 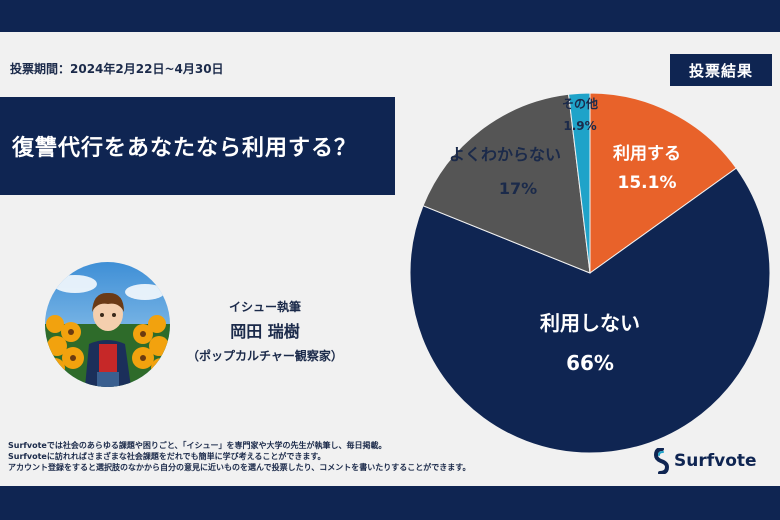 What do you see at coordinates (117, 69) in the screenshot?
I see `voting-period: 投票期間：2024年2月22日~4月30日` at bounding box center [117, 69].